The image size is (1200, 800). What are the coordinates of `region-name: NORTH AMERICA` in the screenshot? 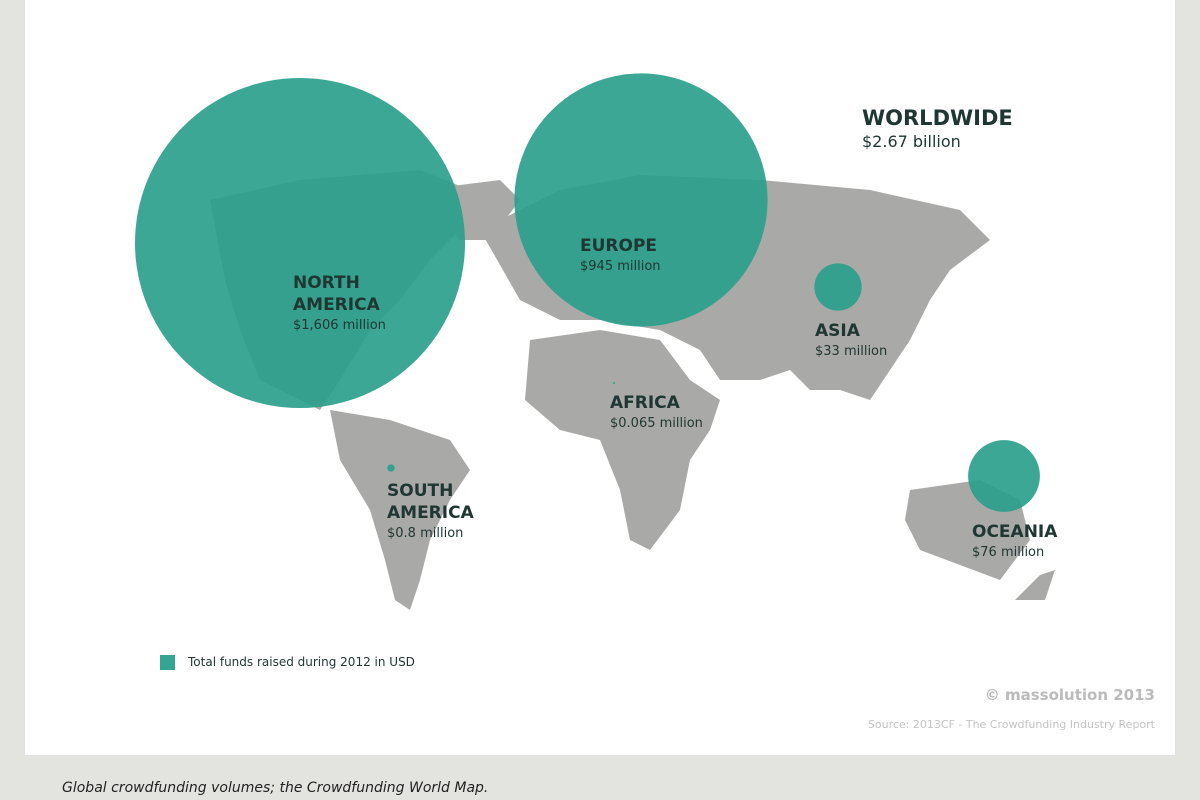 It's located at (336, 294).